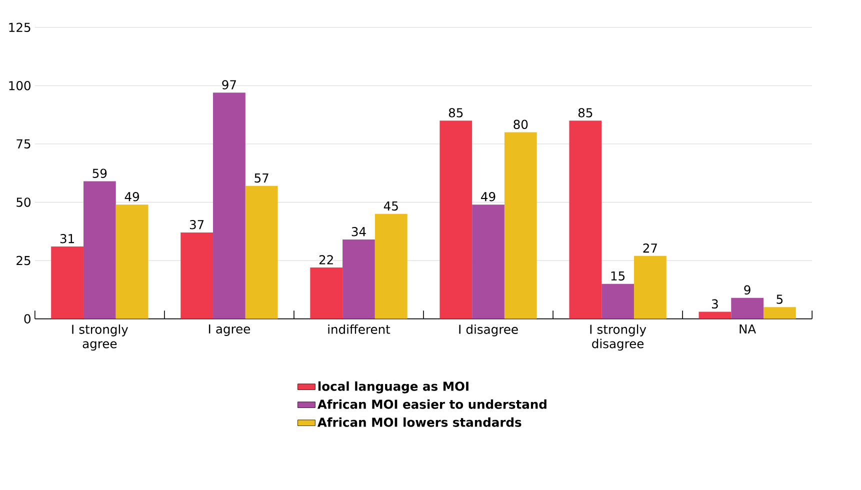 Image resolution: width=861 pixels, height=490 pixels. I want to click on data-label: 5, so click(779, 299).